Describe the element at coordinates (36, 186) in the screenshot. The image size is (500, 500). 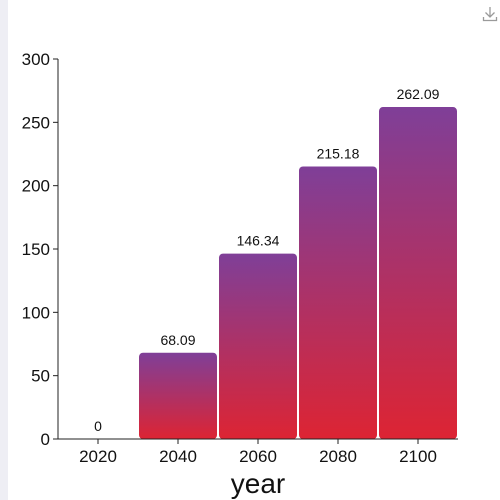
I see `y-tick-label: 200` at that location.